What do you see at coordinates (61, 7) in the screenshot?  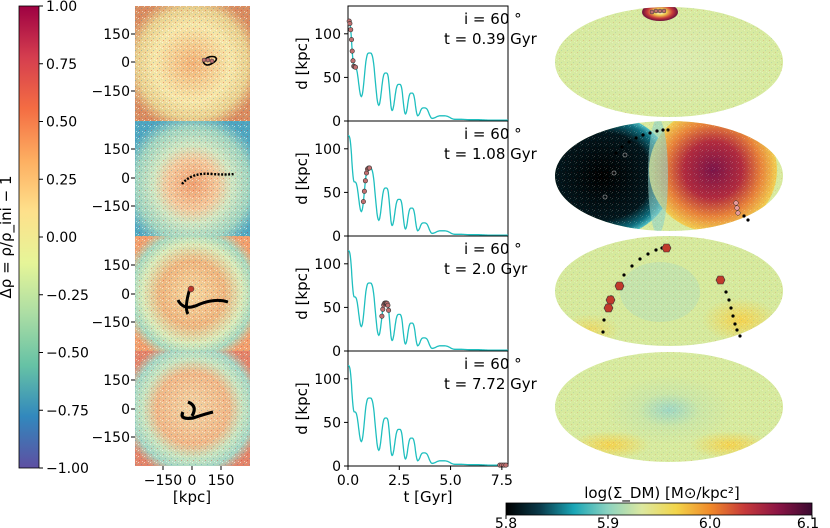 I see `colorbar-rho-tick: 1.00` at bounding box center [61, 7].